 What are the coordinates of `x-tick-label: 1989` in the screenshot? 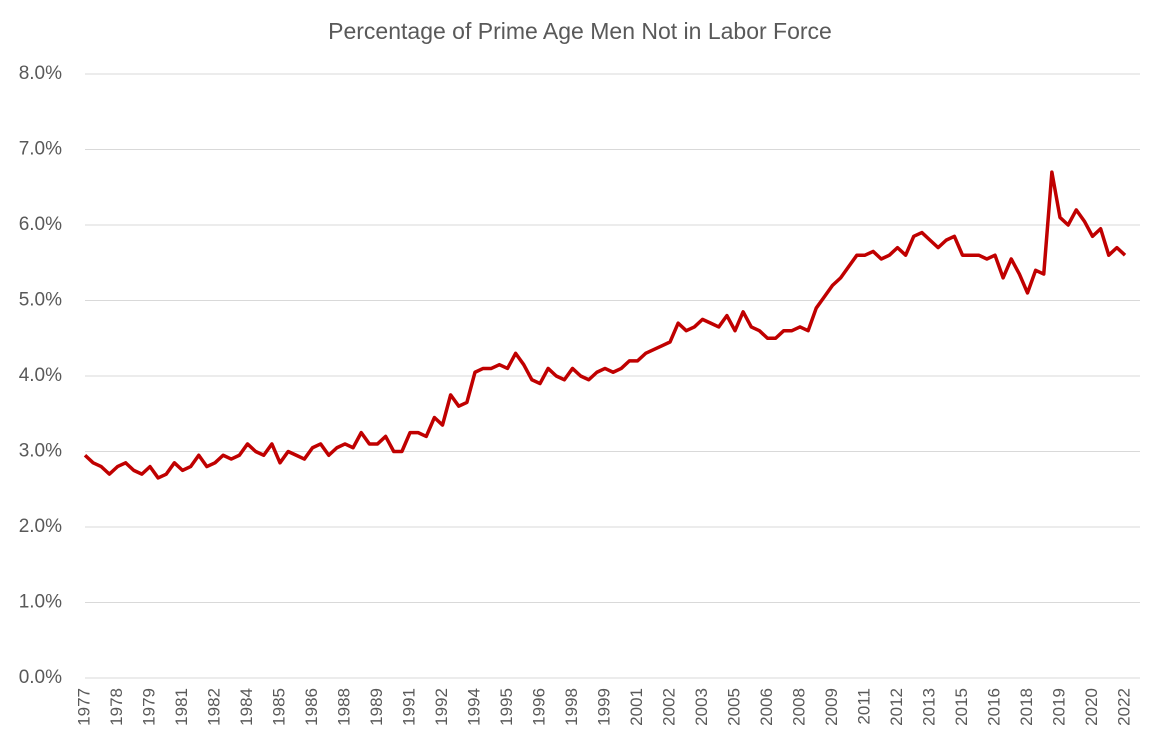 It's located at (376, 707).